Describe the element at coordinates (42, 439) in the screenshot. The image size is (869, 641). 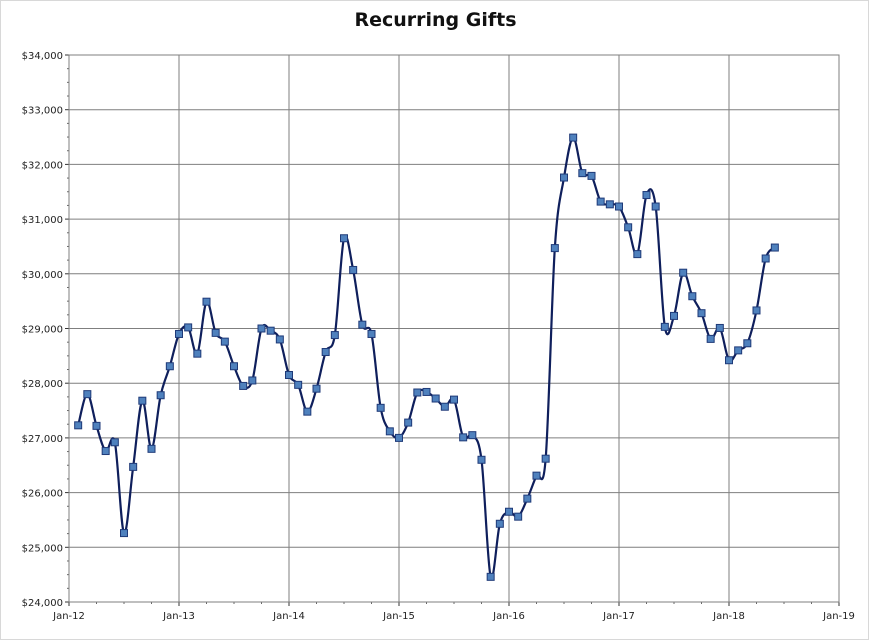
I see `y-tick-label: $27,000` at that location.